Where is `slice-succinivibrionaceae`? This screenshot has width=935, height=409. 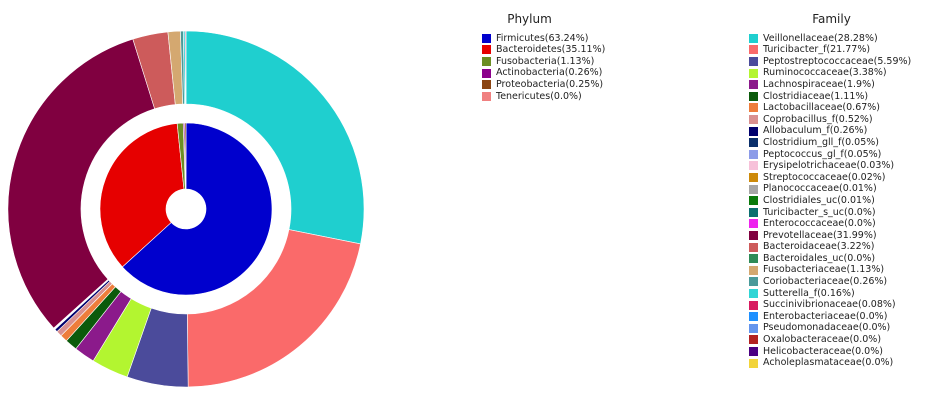
slice-succinivibrionaceae is located at coordinates (185, 67).